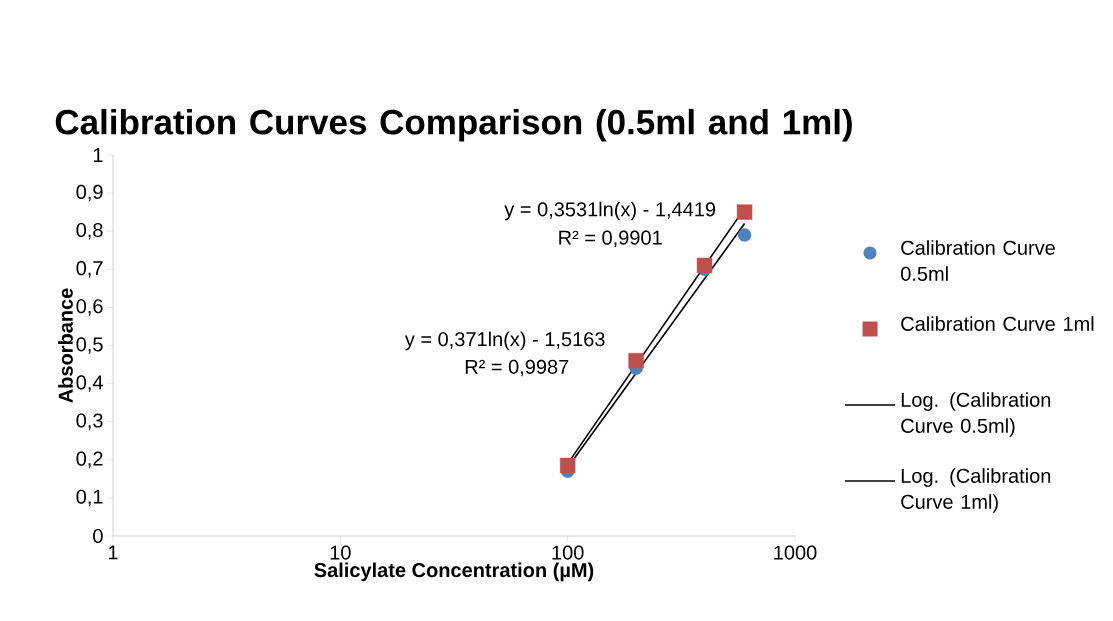 The height and width of the screenshot is (621, 1113). I want to click on legend-label: Log. (Calibration Curve 0.5ml), so click(976, 414).